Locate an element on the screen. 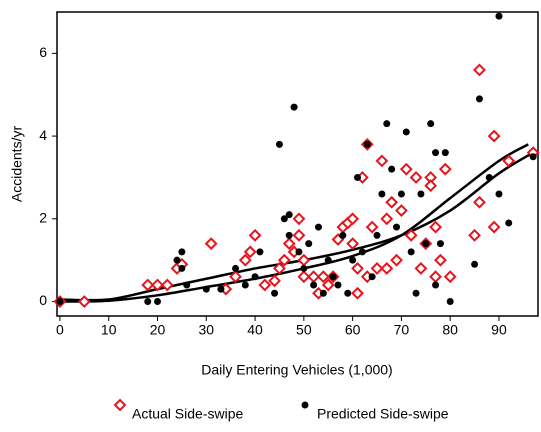 This screenshot has height=432, width=541. legend-marker is located at coordinates (120, 405).